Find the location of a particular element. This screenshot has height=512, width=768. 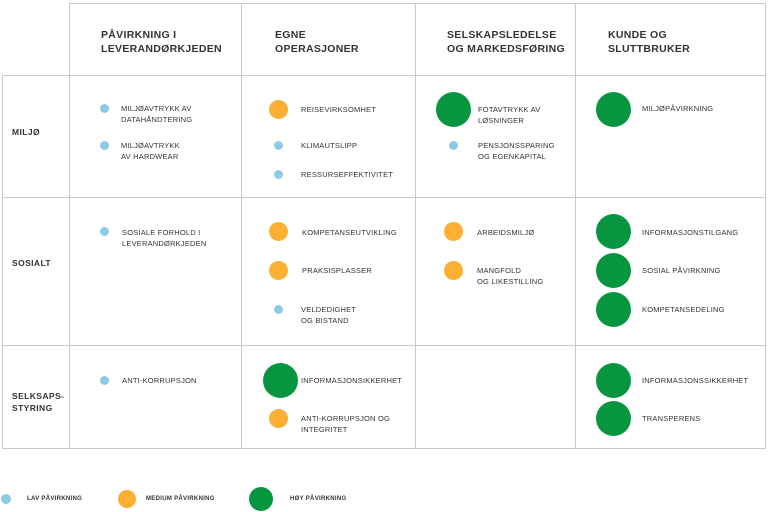

column-header-selskapsledelse: SELSKAPSLEDELSE OG MARKEDSFØRING is located at coordinates (506, 42).